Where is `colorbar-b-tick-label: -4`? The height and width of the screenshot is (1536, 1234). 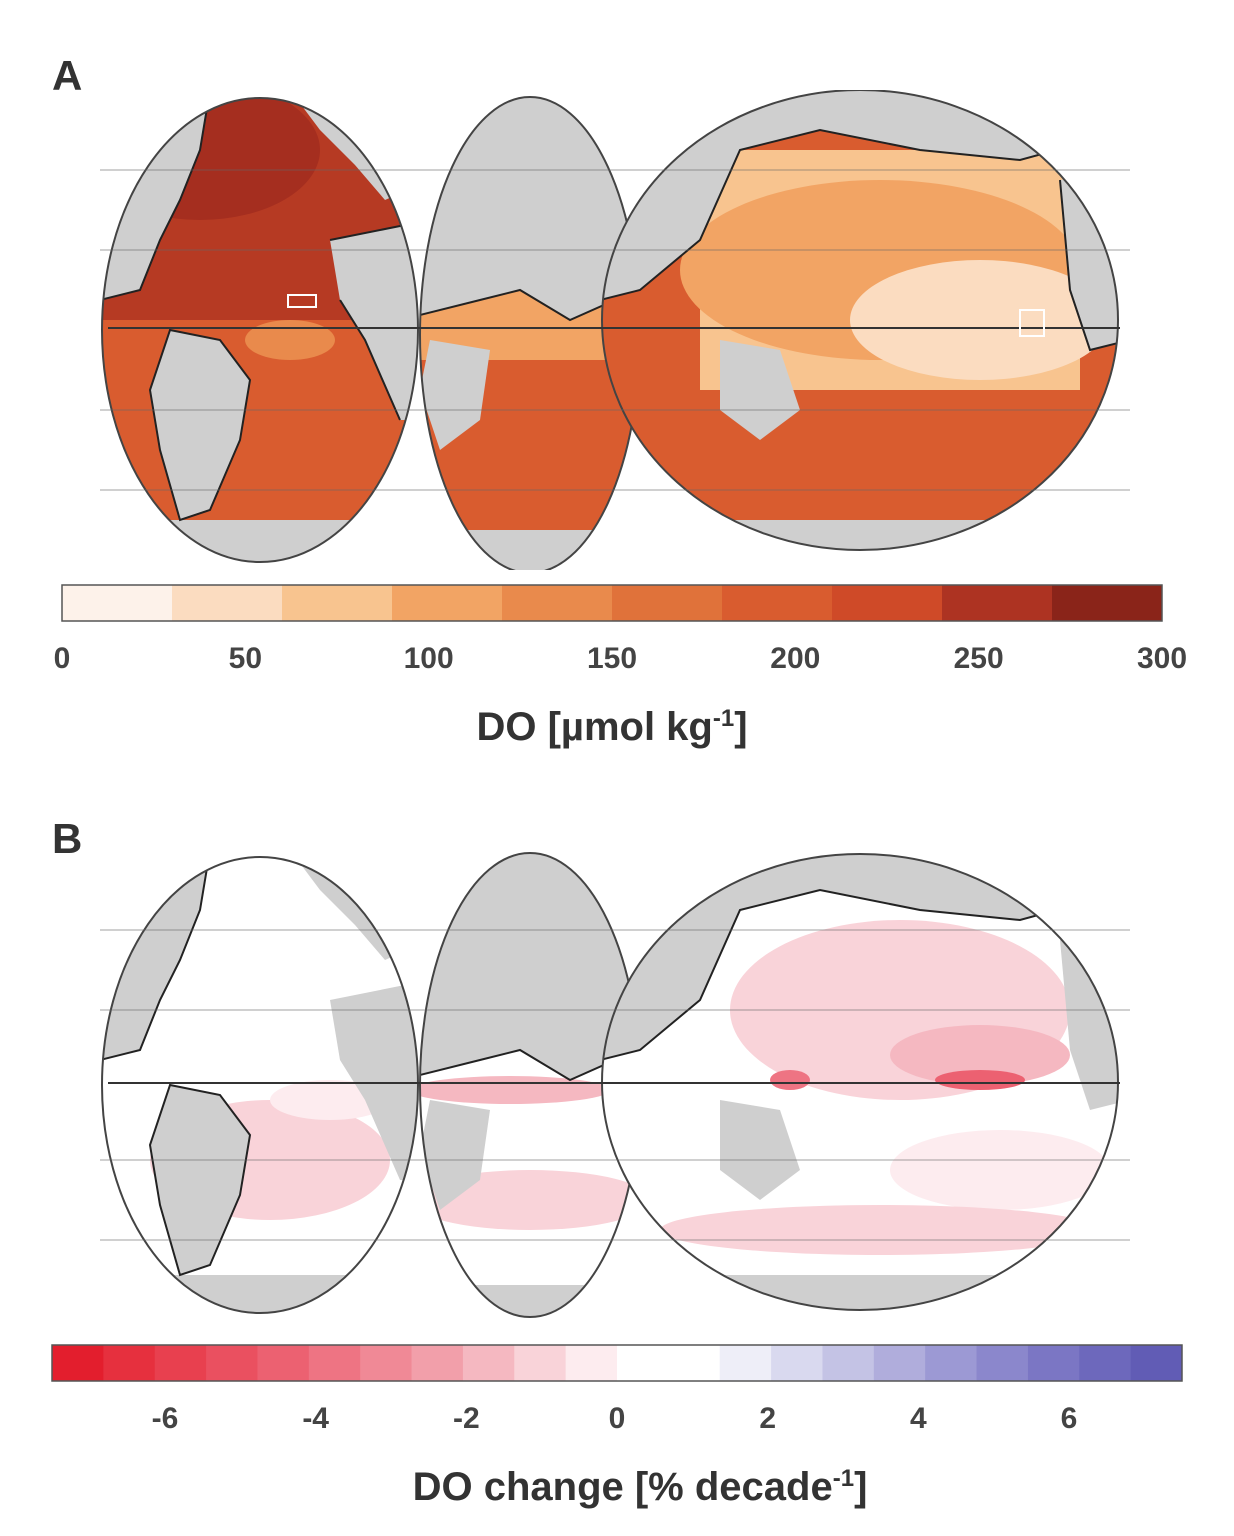 colorbar-b-tick-label: -4 is located at coordinates (315, 1418).